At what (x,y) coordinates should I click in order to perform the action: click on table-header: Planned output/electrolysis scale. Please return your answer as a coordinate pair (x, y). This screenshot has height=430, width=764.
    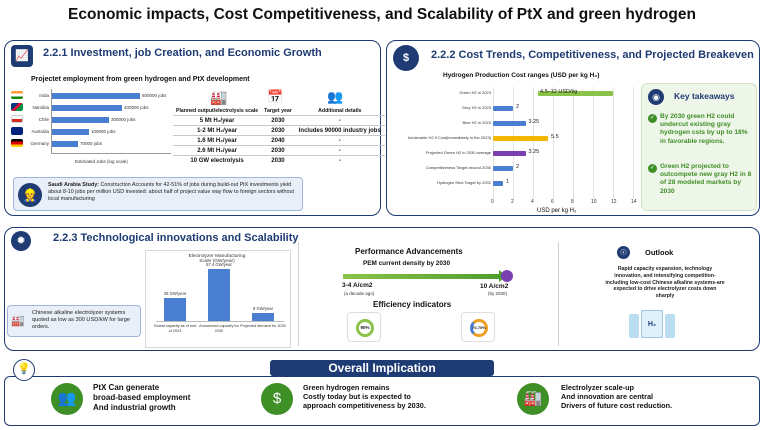
    Looking at the image, I should click on (217, 111).